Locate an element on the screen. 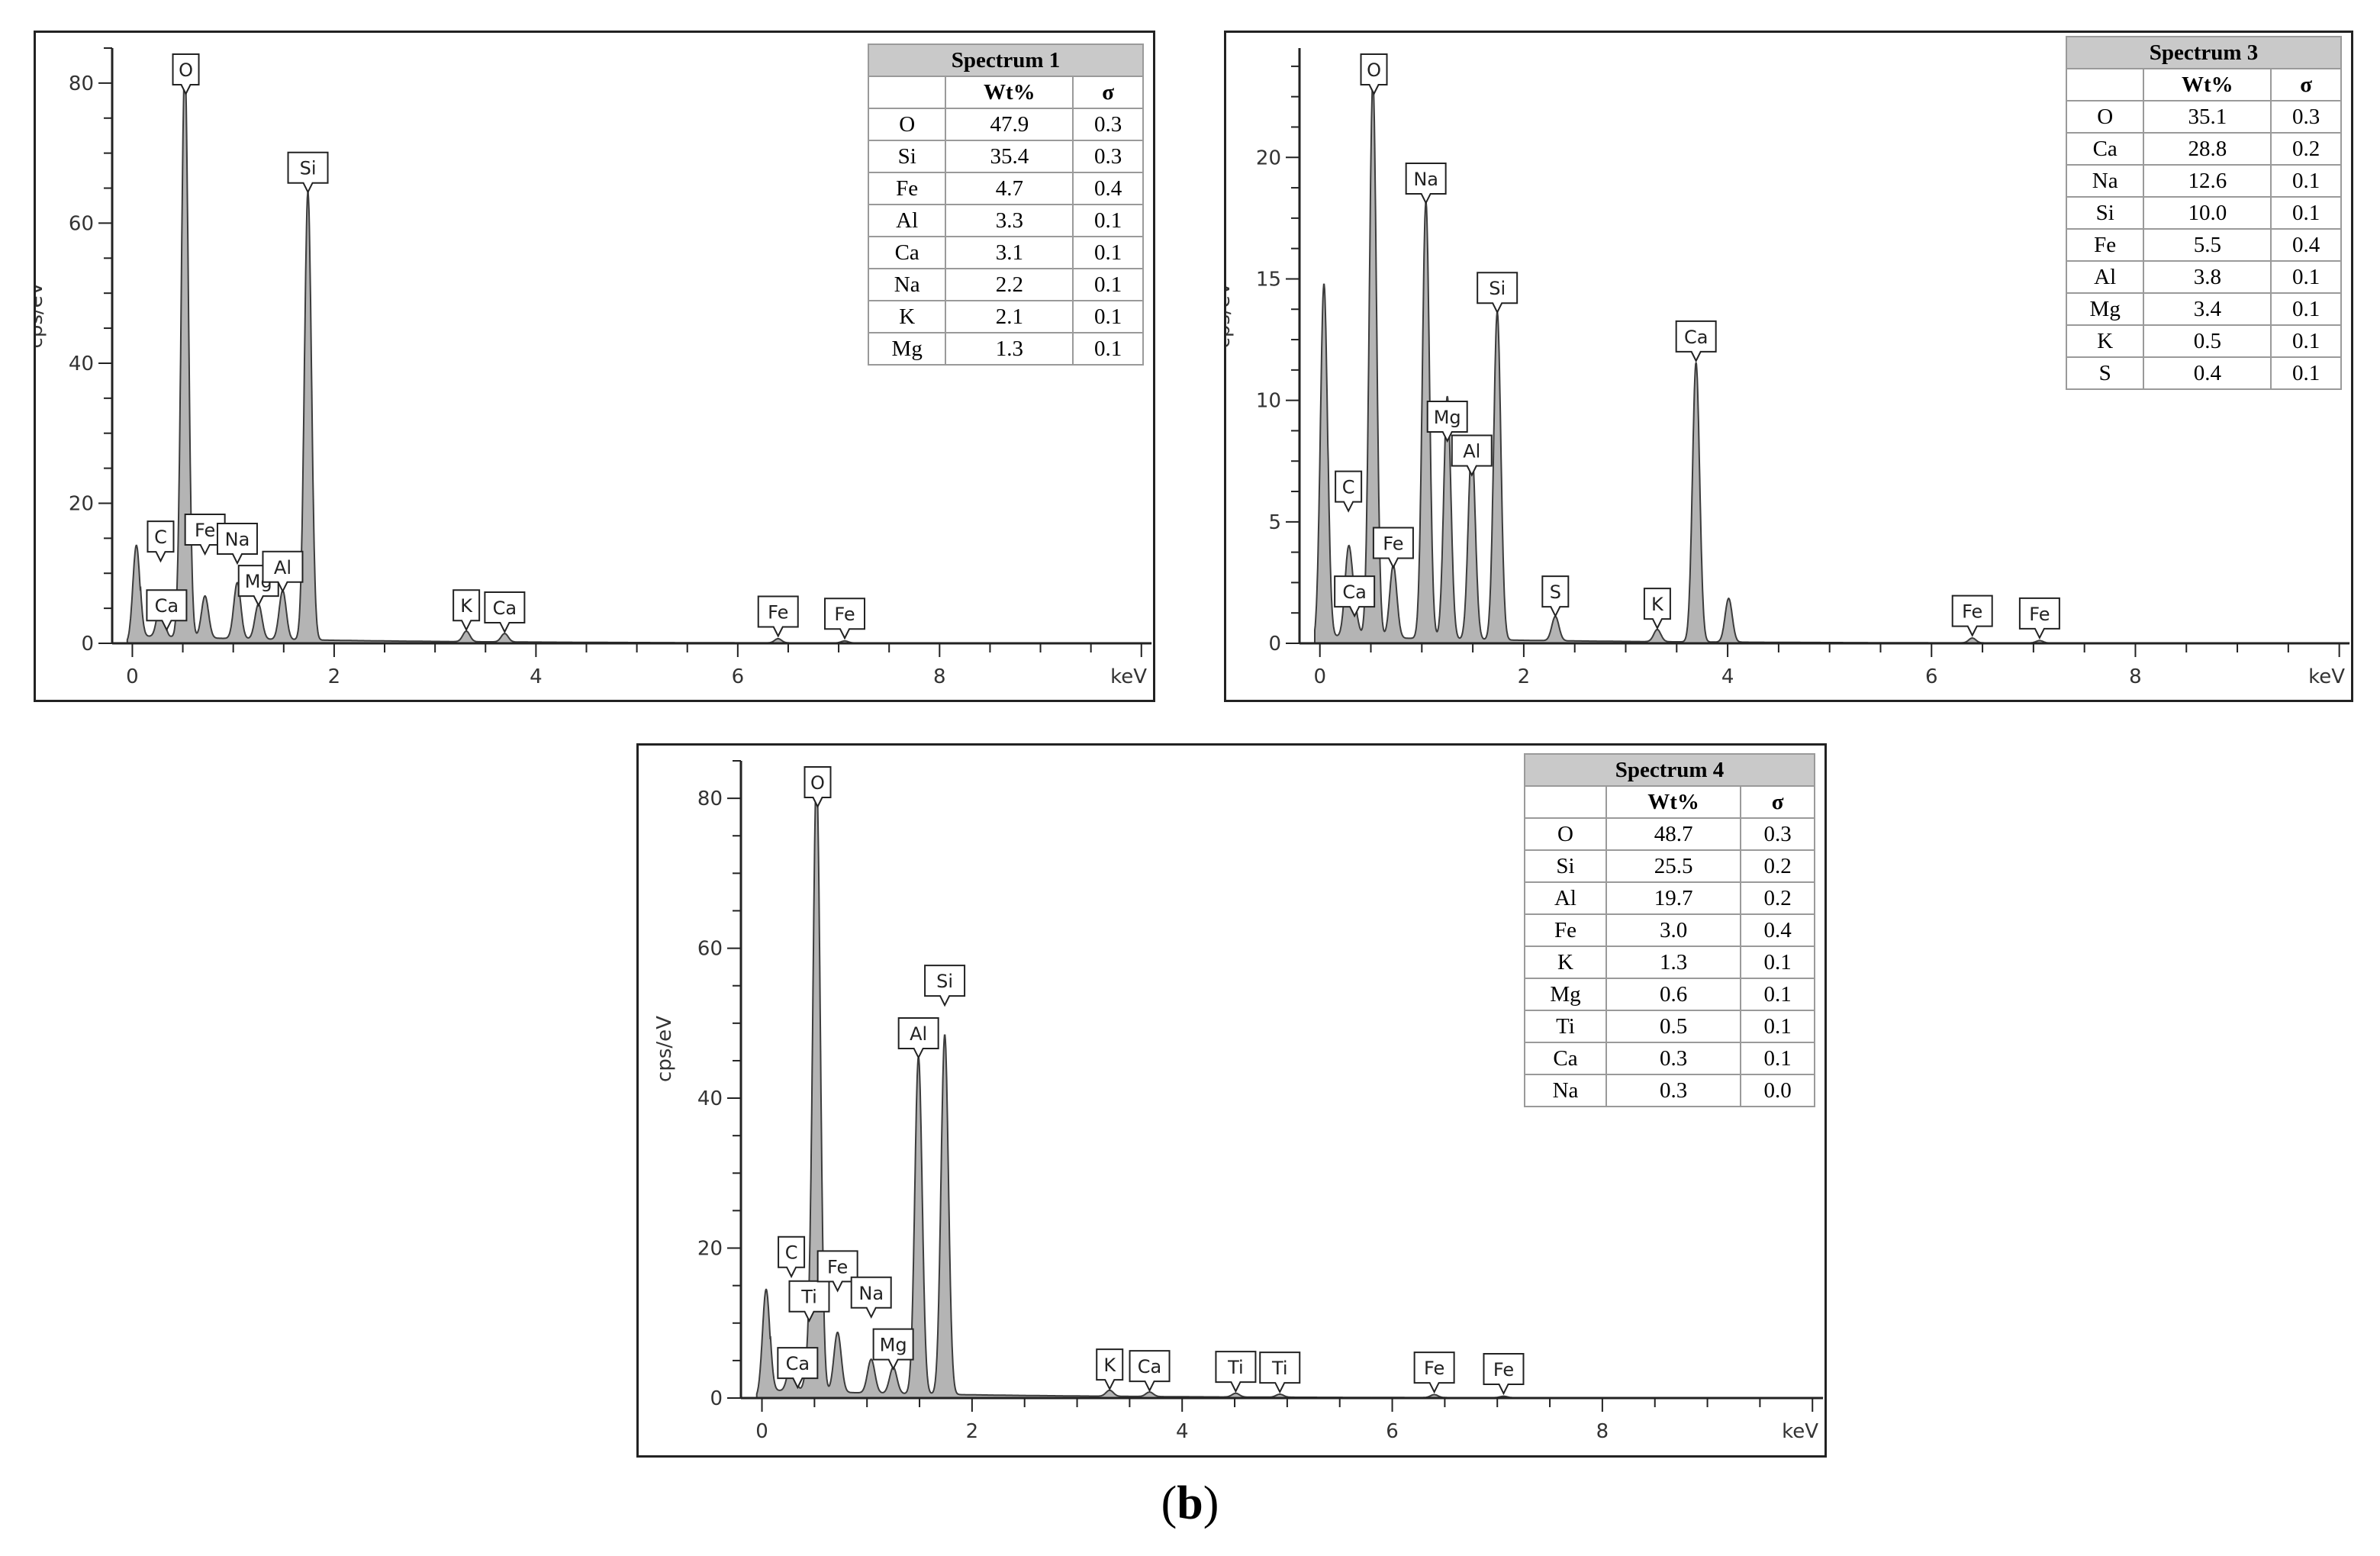 The width and height of the screenshot is (2380, 1556). table-row: Ti 0.5 0.1 is located at coordinates (1669, 1026).